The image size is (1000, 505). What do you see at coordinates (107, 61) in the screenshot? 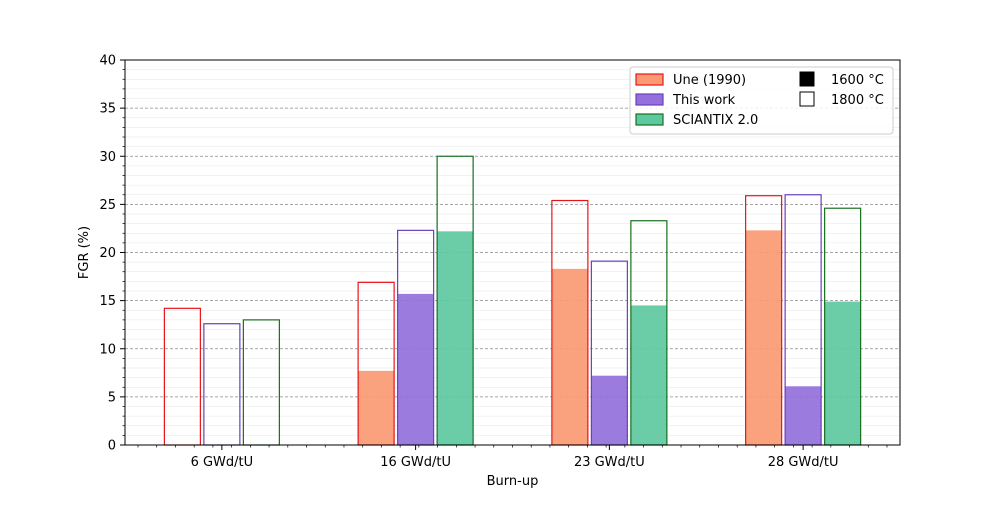
I see `y-tick-label: 40` at bounding box center [107, 61].